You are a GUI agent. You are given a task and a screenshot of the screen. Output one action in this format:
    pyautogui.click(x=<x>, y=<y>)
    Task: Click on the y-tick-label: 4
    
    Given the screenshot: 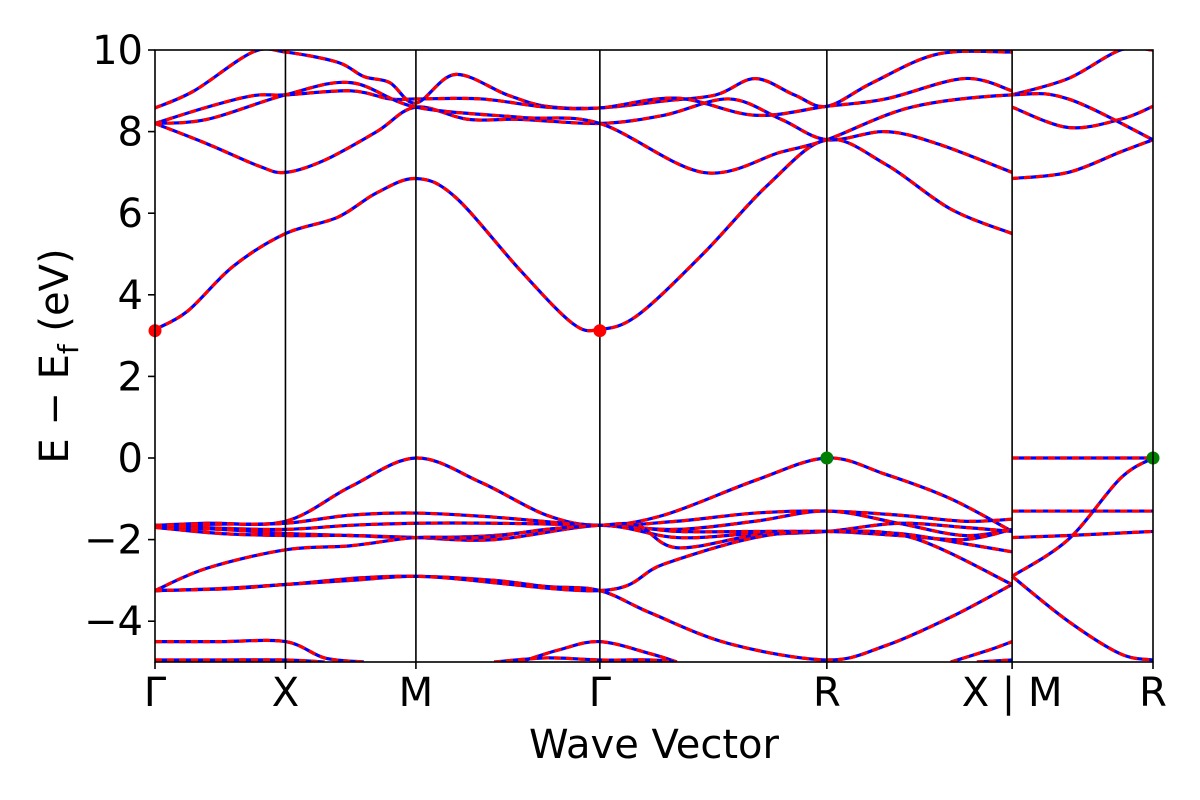 What is the action you would take?
    pyautogui.click(x=130, y=296)
    